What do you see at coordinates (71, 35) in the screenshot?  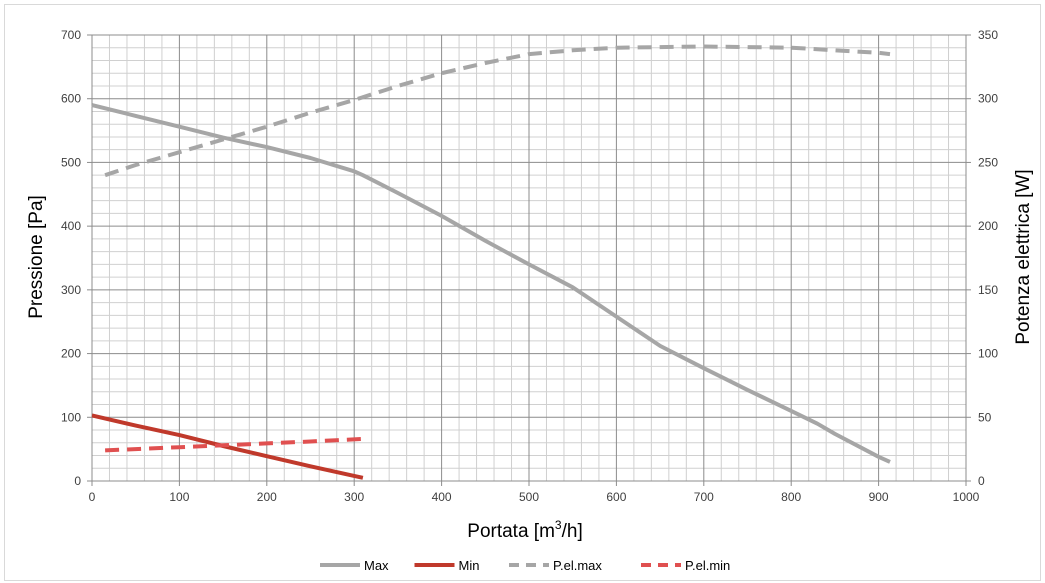 I see `y-tick-label: 700` at bounding box center [71, 35].